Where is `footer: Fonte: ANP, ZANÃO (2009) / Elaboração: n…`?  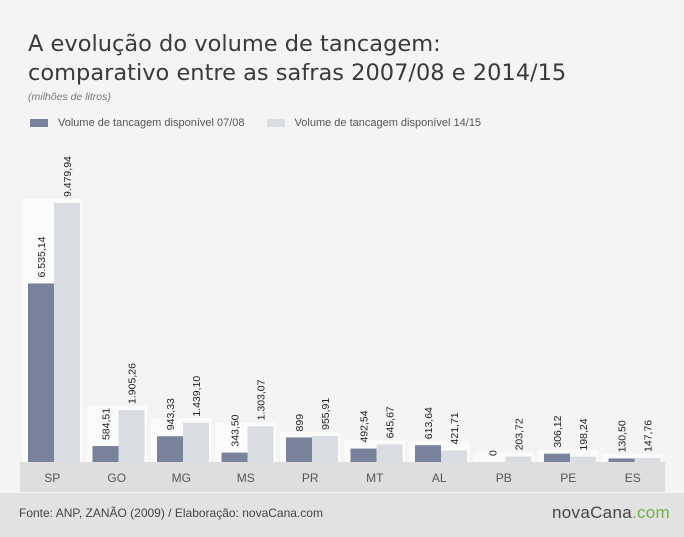 footer: Fonte: ANP, ZANÃO (2009) / Elaboração: n… is located at coordinates (342, 515).